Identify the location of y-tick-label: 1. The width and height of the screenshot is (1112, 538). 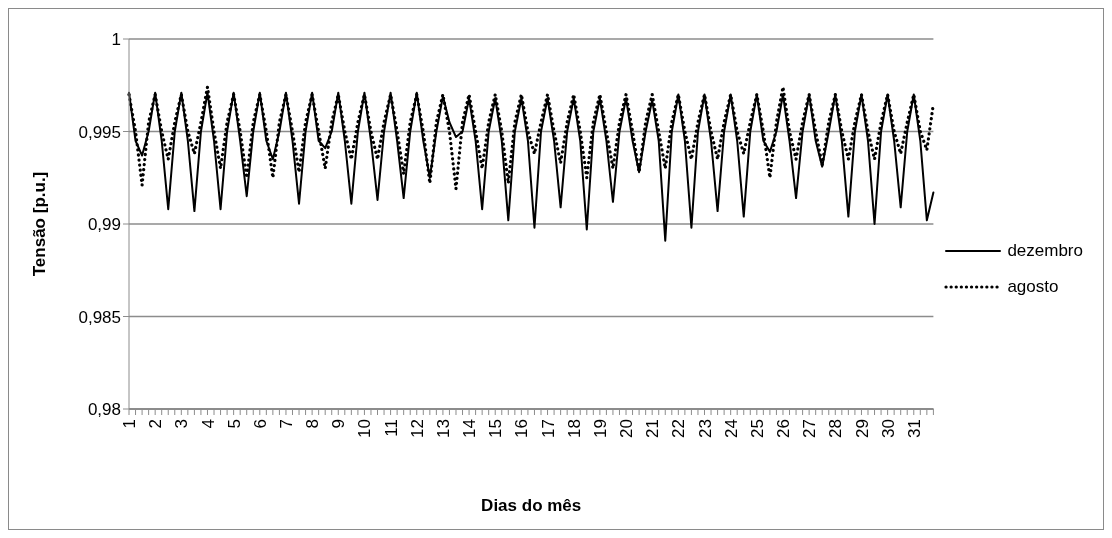
(116, 40).